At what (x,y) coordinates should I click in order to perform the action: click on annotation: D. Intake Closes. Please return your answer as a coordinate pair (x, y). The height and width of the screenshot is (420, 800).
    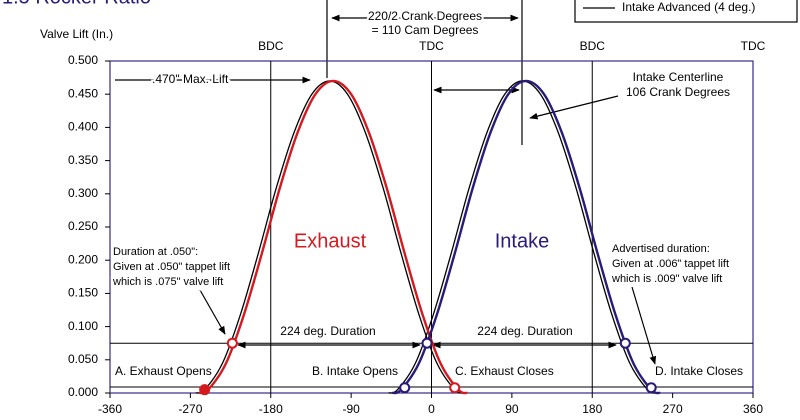
    Looking at the image, I should click on (699, 371).